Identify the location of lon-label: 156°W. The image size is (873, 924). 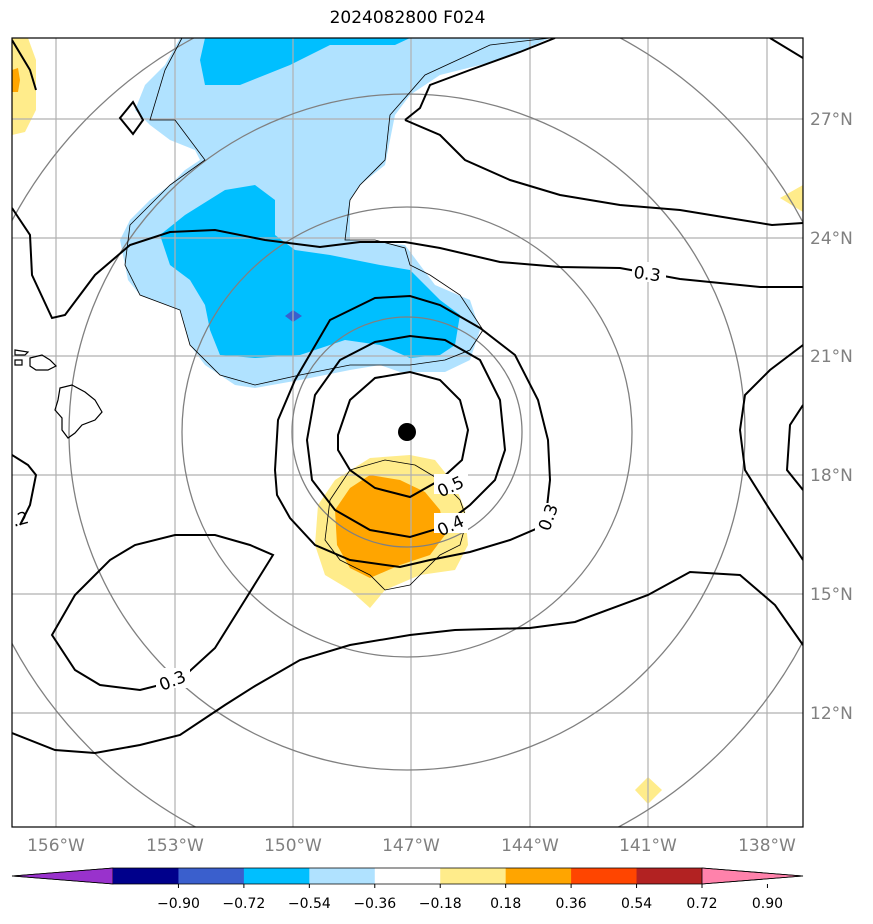
(56, 846).